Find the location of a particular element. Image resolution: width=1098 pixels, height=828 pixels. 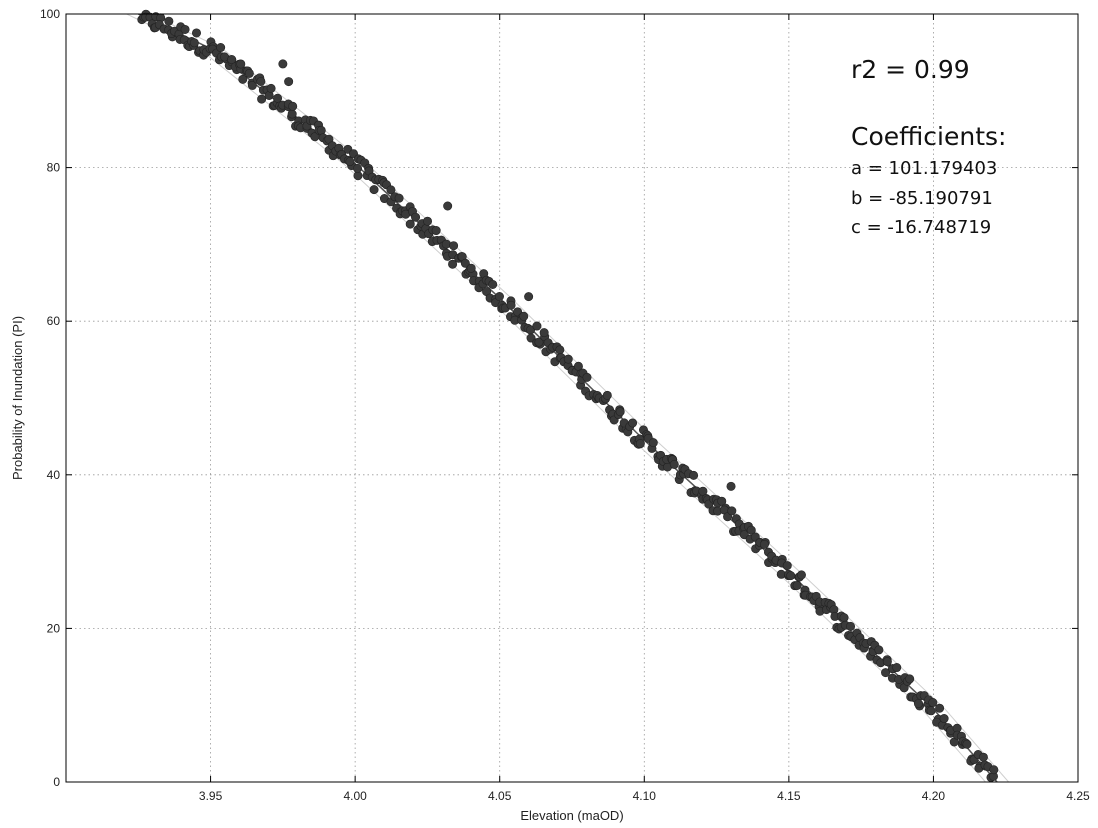

y-tick-label: 100 is located at coordinates (50, 14).